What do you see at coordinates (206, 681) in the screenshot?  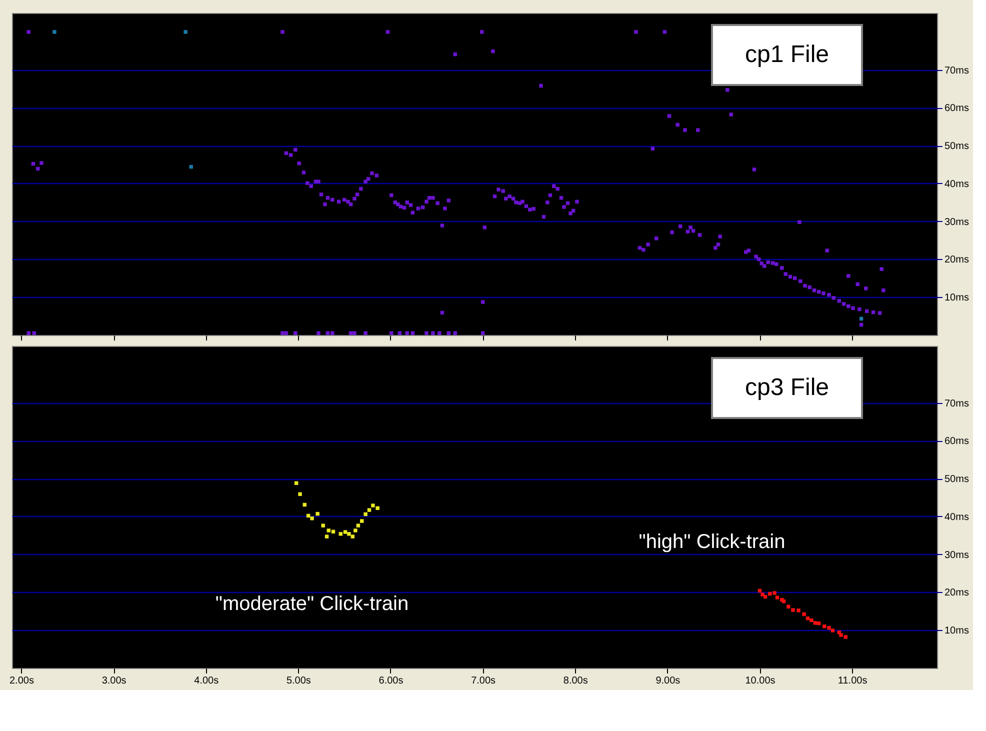 I see `x-tick-label: 4.00s` at bounding box center [206, 681].